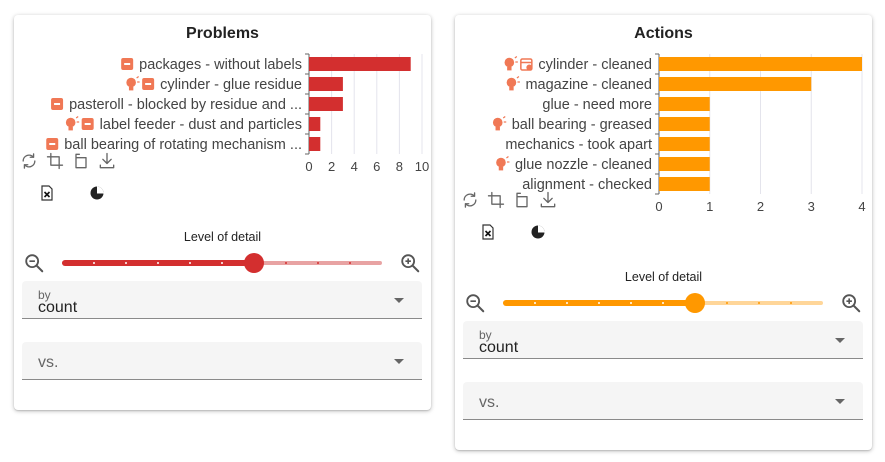  I want to click on actions-by-value: count, so click(499, 347).